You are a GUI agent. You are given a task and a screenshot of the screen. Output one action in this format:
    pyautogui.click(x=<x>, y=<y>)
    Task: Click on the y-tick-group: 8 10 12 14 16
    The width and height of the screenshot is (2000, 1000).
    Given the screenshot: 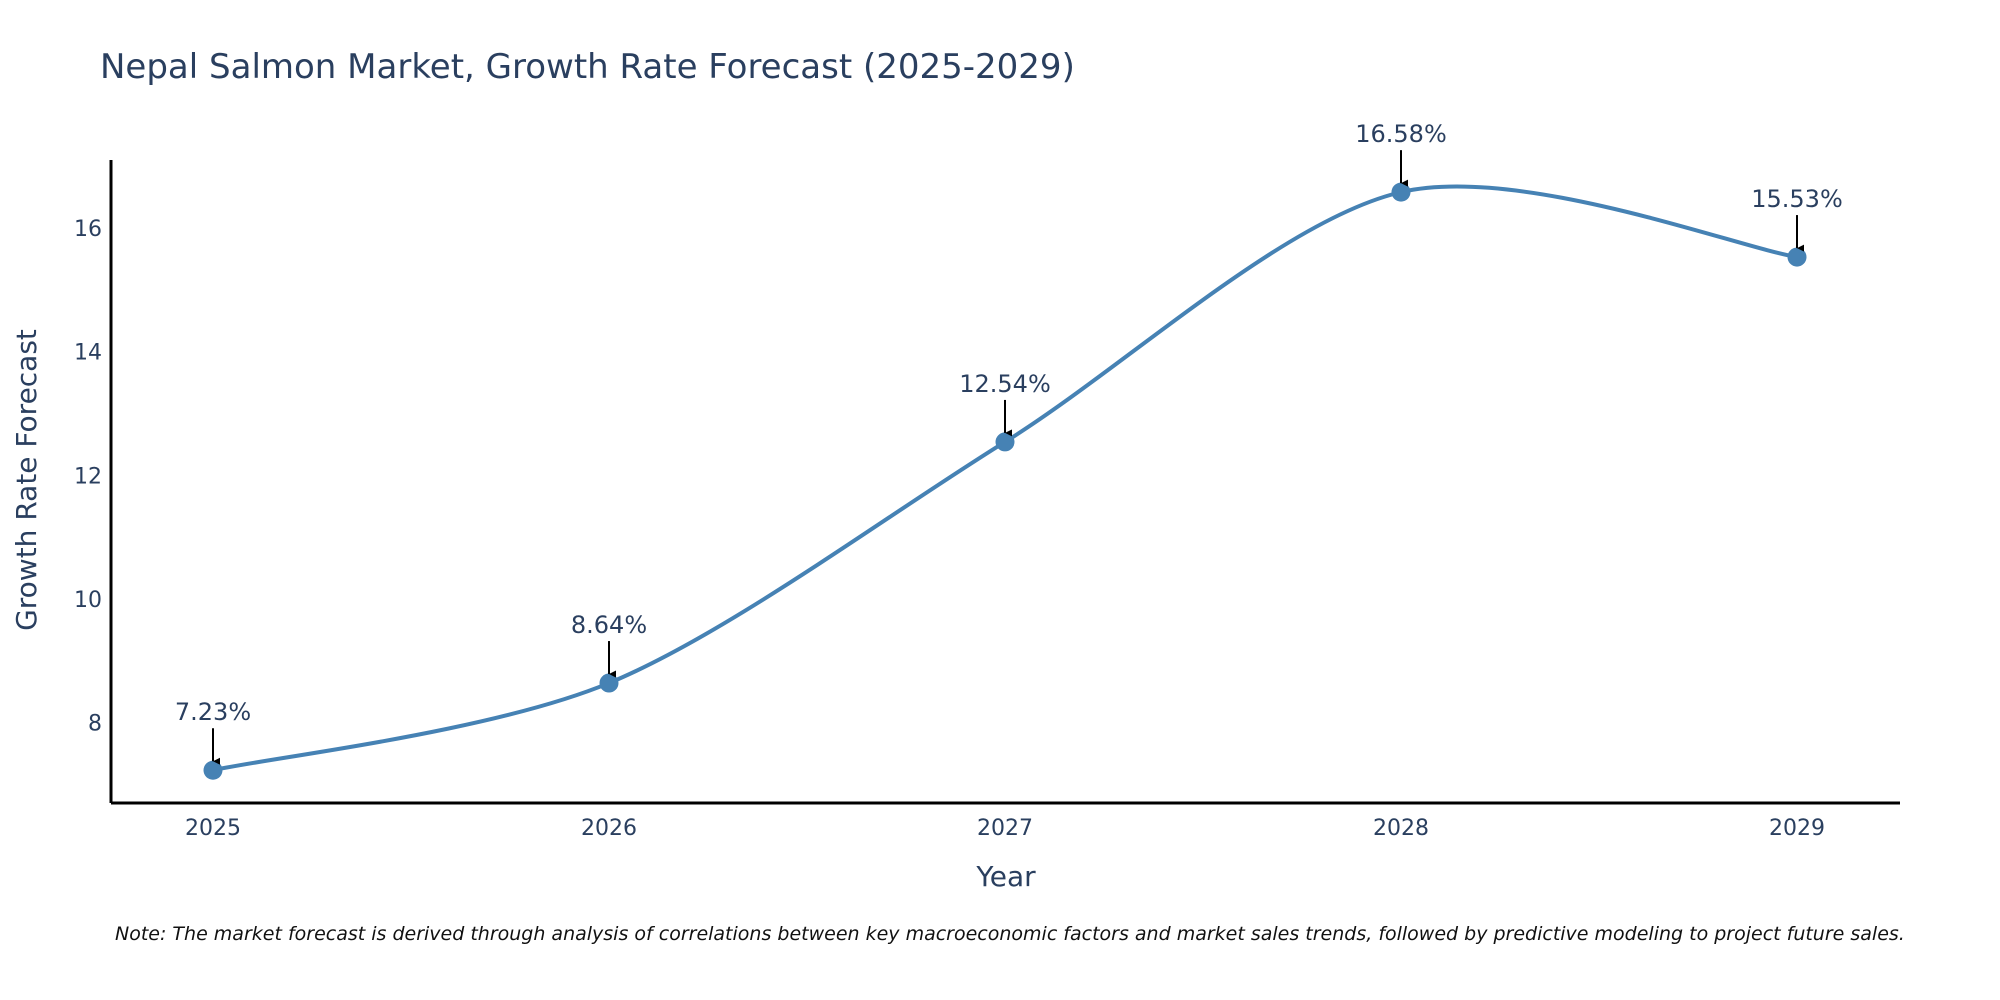 What is the action you would take?
    pyautogui.click(x=88, y=477)
    